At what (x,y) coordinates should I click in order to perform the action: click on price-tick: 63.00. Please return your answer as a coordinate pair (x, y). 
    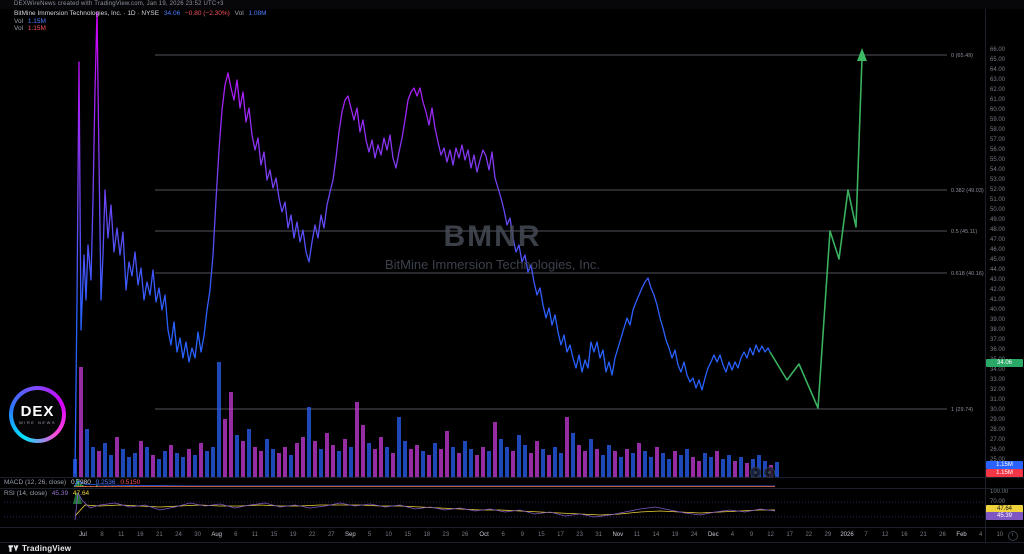
    Looking at the image, I should click on (998, 80).